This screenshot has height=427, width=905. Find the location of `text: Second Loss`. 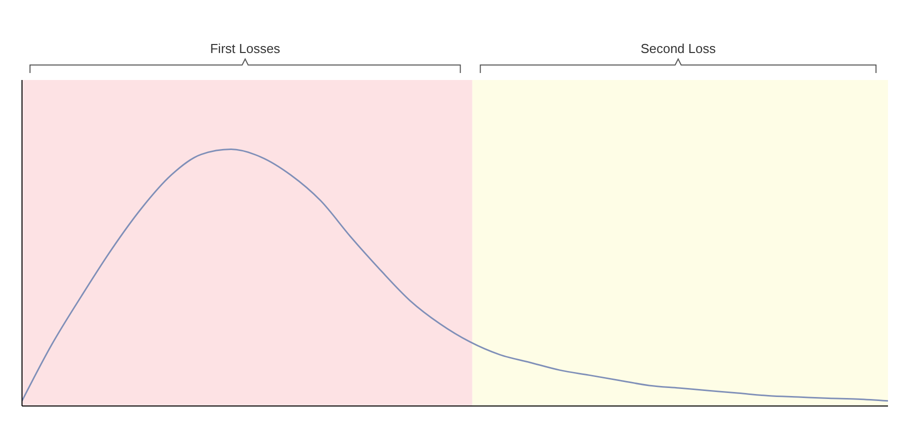

text: Second Loss is located at coordinates (678, 48).